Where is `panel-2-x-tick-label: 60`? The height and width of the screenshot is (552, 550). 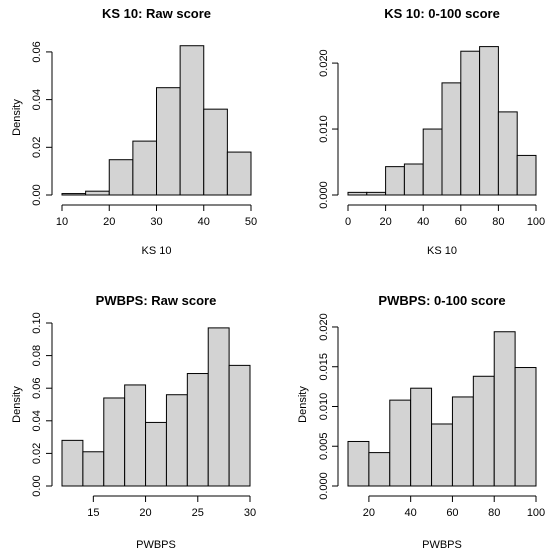
panel-2-x-tick-label: 60 is located at coordinates (461, 222).